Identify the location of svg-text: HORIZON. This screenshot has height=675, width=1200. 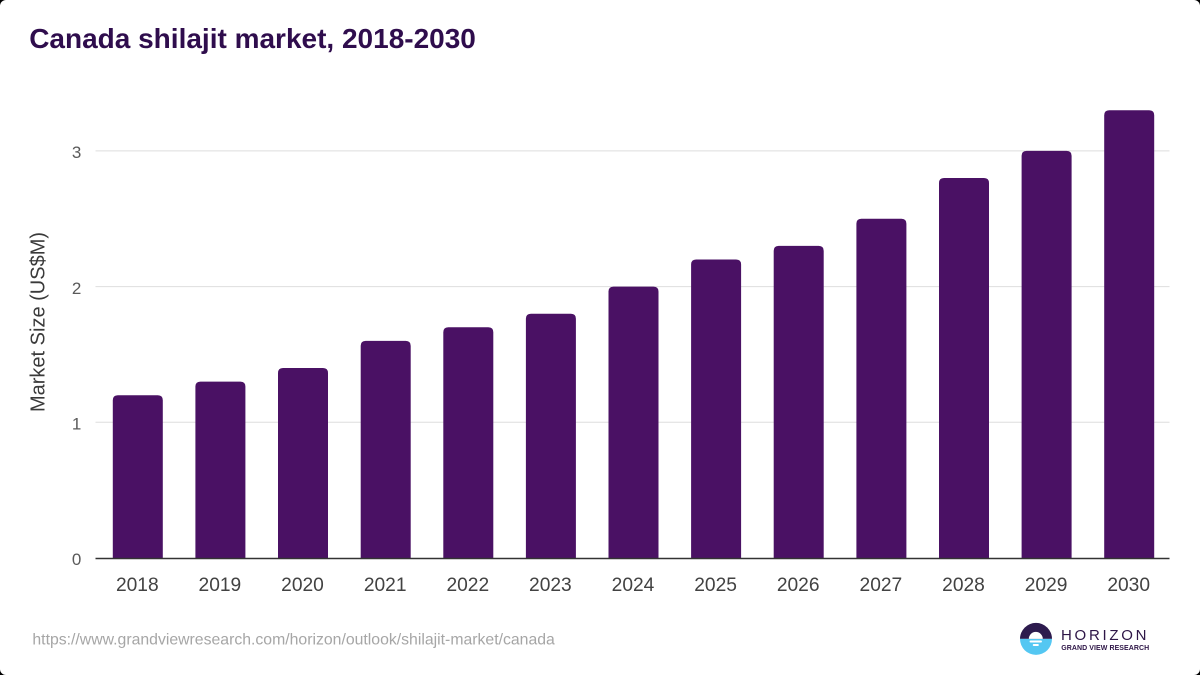
(1105, 635).